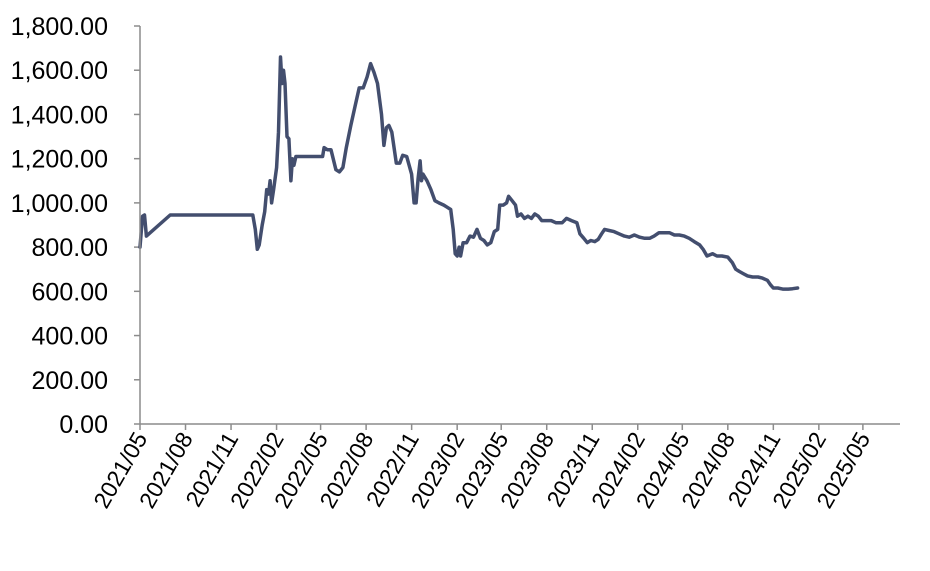 The height and width of the screenshot is (571, 930). Describe the element at coordinates (59, 204) in the screenshot. I see `y-tick-label: 1,000.00` at that location.